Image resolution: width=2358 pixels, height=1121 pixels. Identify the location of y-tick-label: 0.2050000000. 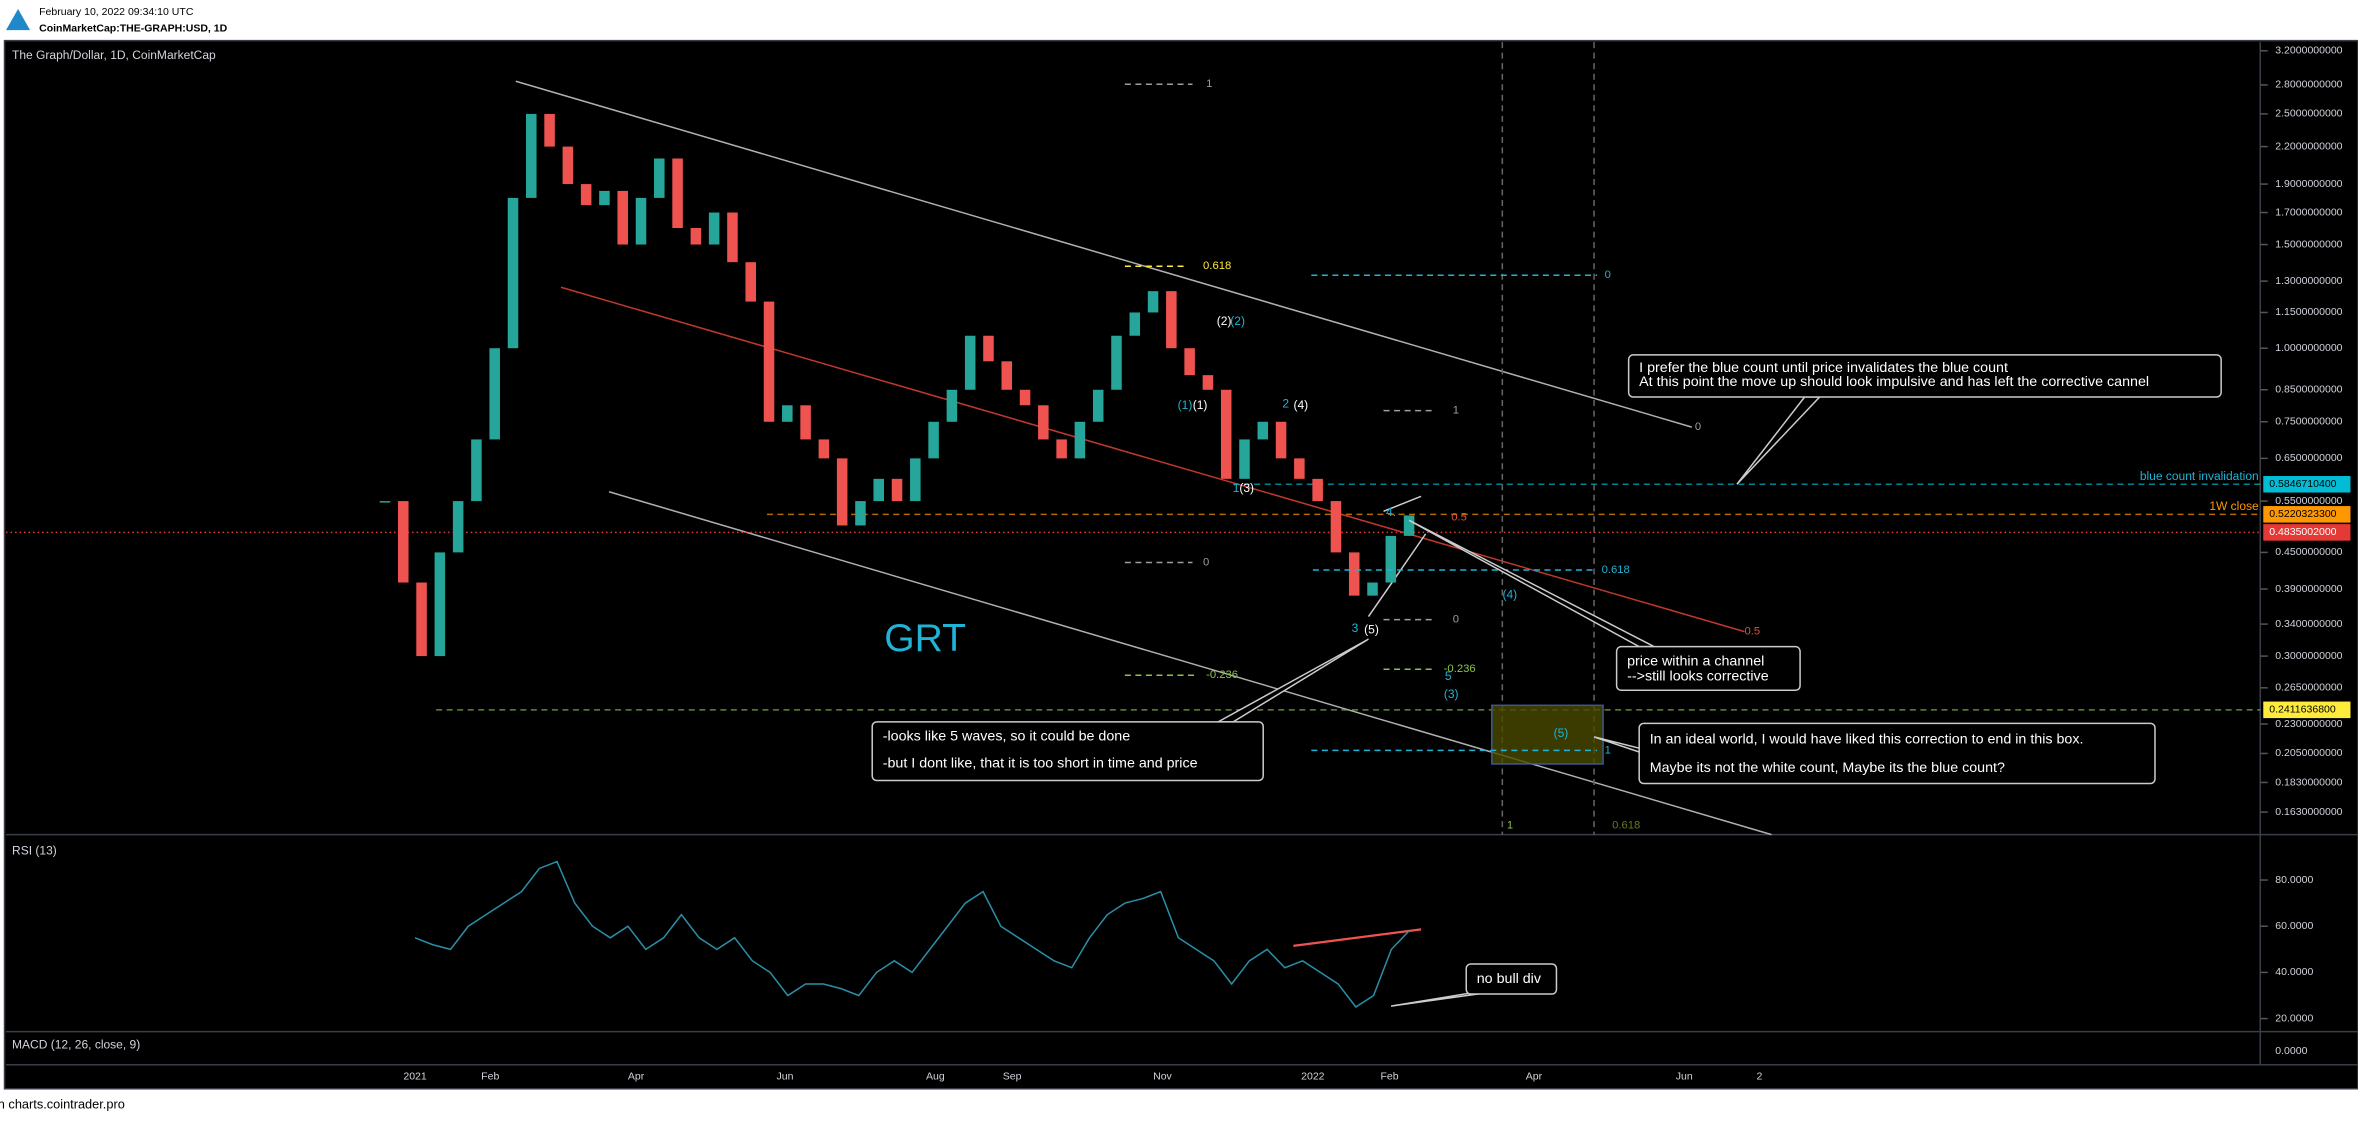
(2308, 753).